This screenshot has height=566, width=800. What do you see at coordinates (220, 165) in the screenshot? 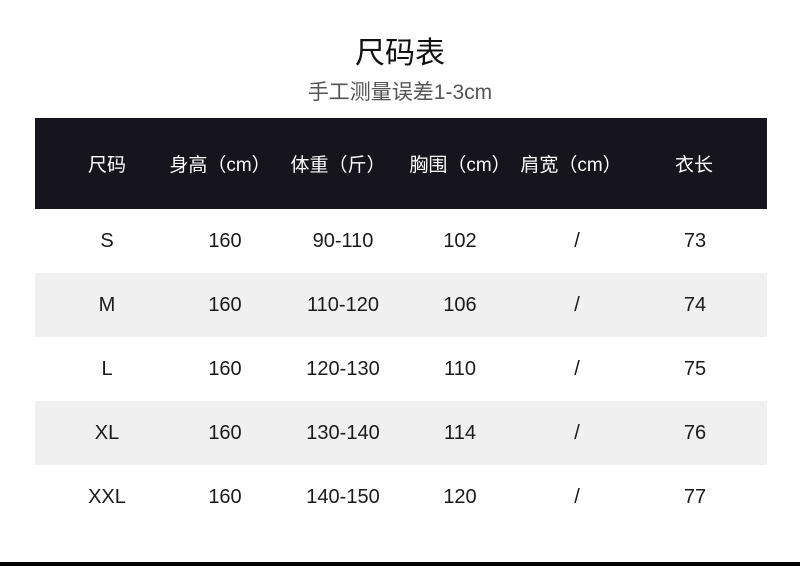
I see `column-header: 身高（cm）` at bounding box center [220, 165].